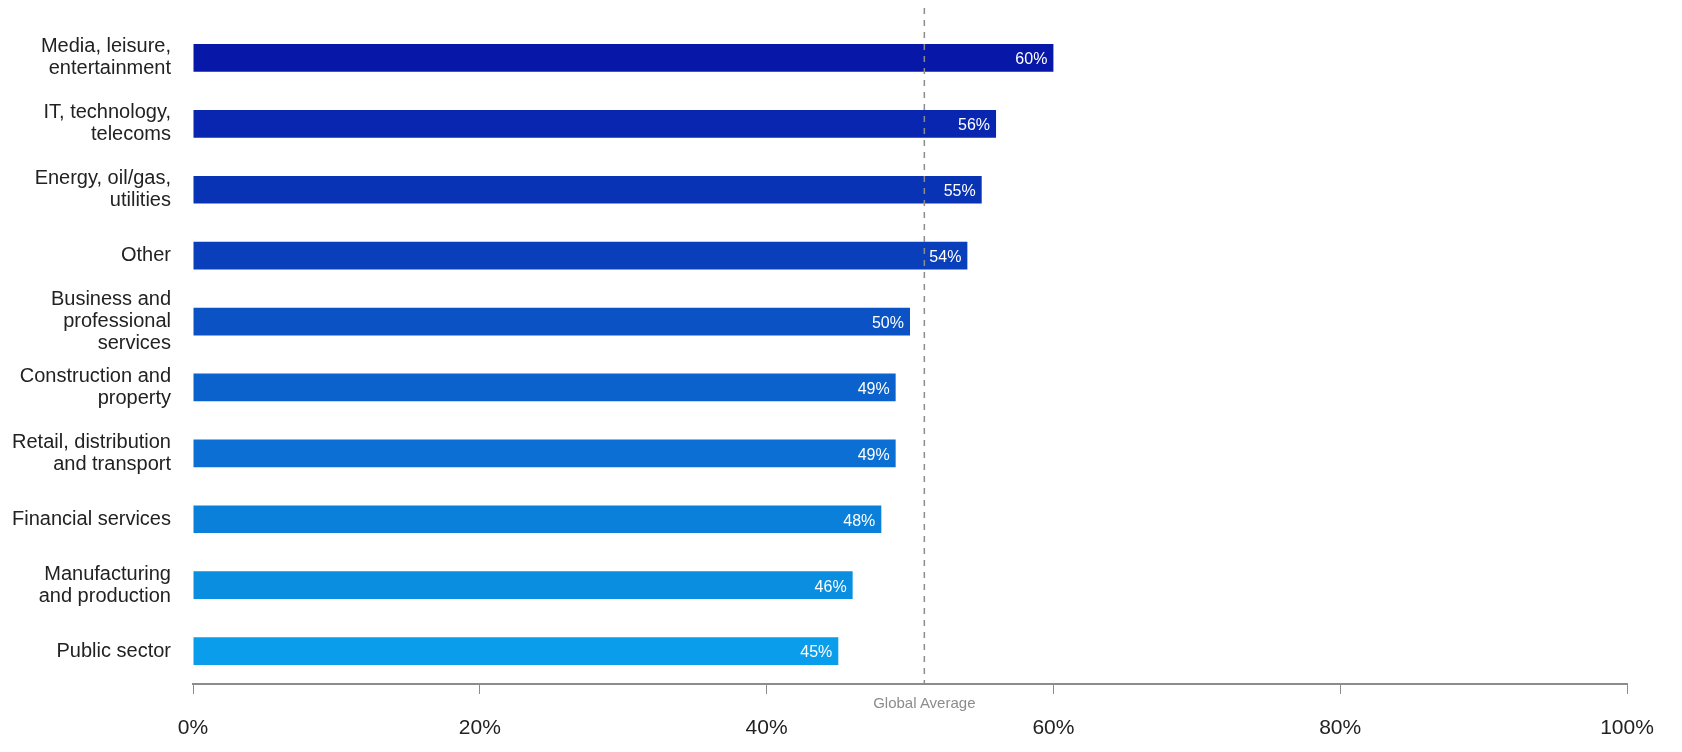 The height and width of the screenshot is (752, 1682). Describe the element at coordinates (945, 257) in the screenshot. I see `data-label: 54%` at that location.